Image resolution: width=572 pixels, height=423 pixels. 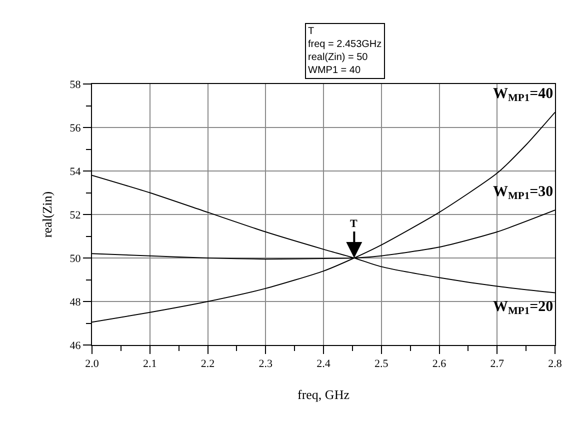 What do you see at coordinates (555, 364) in the screenshot?
I see `x-tick-label: 2.8` at bounding box center [555, 364].